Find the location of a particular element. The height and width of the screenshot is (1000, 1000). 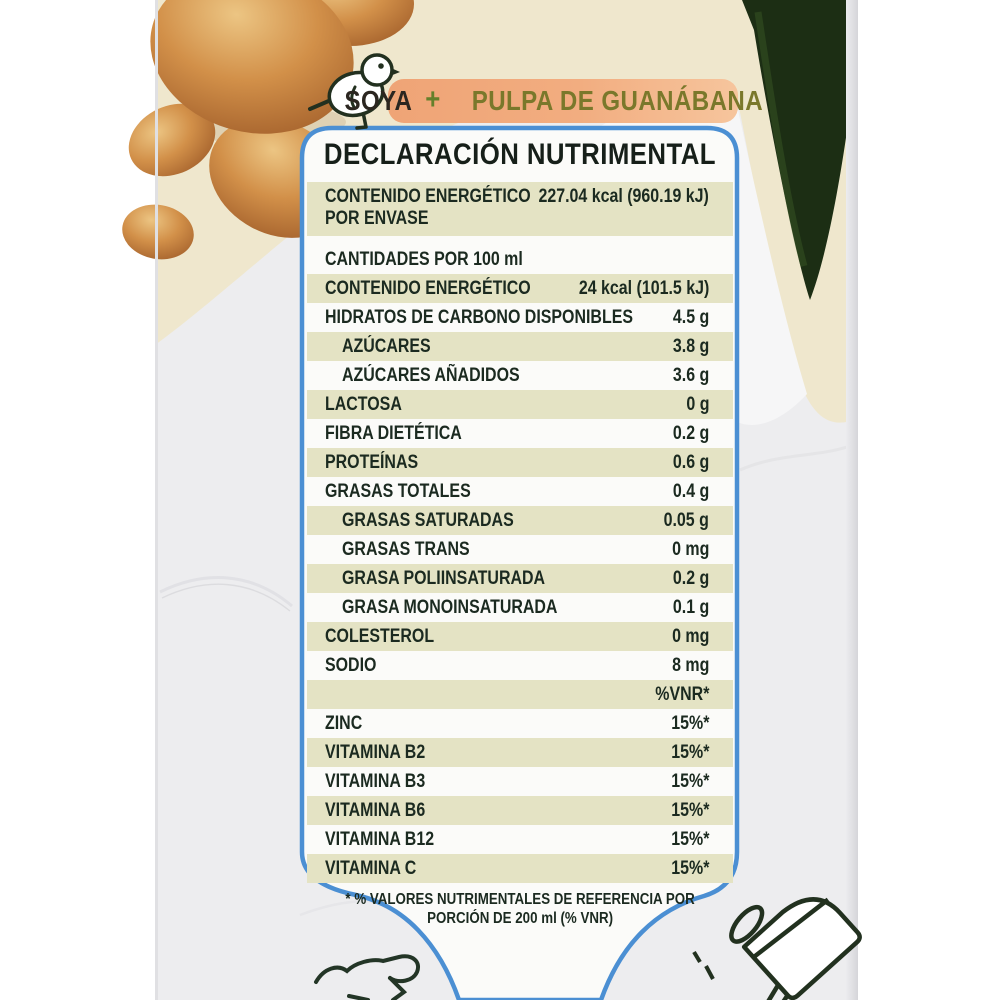

row-label: VITAMINA B3 is located at coordinates (375, 781).